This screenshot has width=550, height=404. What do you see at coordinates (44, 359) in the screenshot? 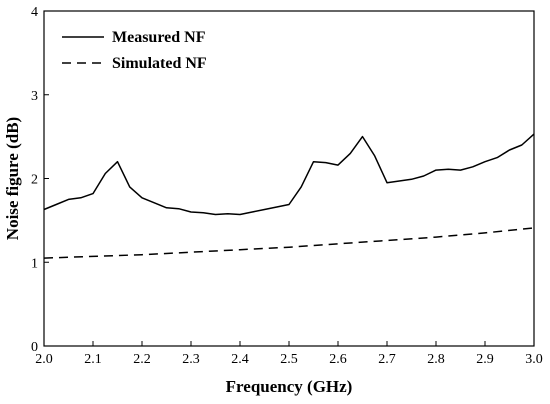
I see `x-tick-label: 2.0` at bounding box center [44, 359].